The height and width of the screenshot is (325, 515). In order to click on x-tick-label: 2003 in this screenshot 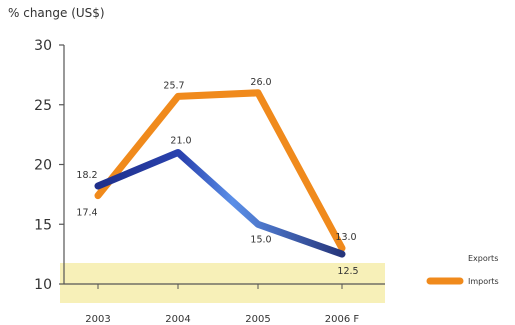, I will do `click(97, 319)`.